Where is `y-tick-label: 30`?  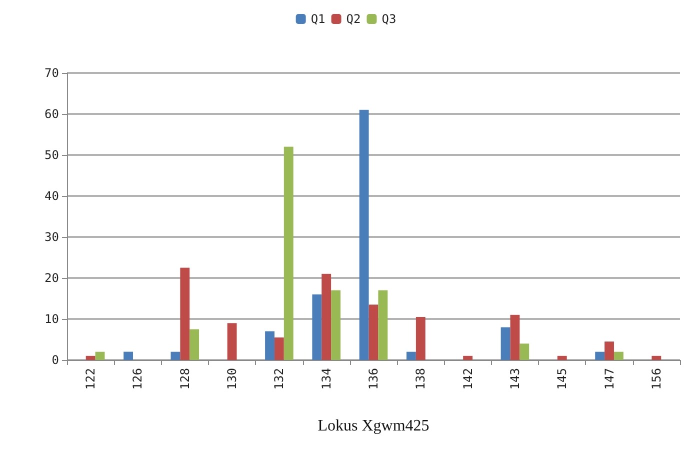 y-tick-label: 30 is located at coordinates (51, 237).